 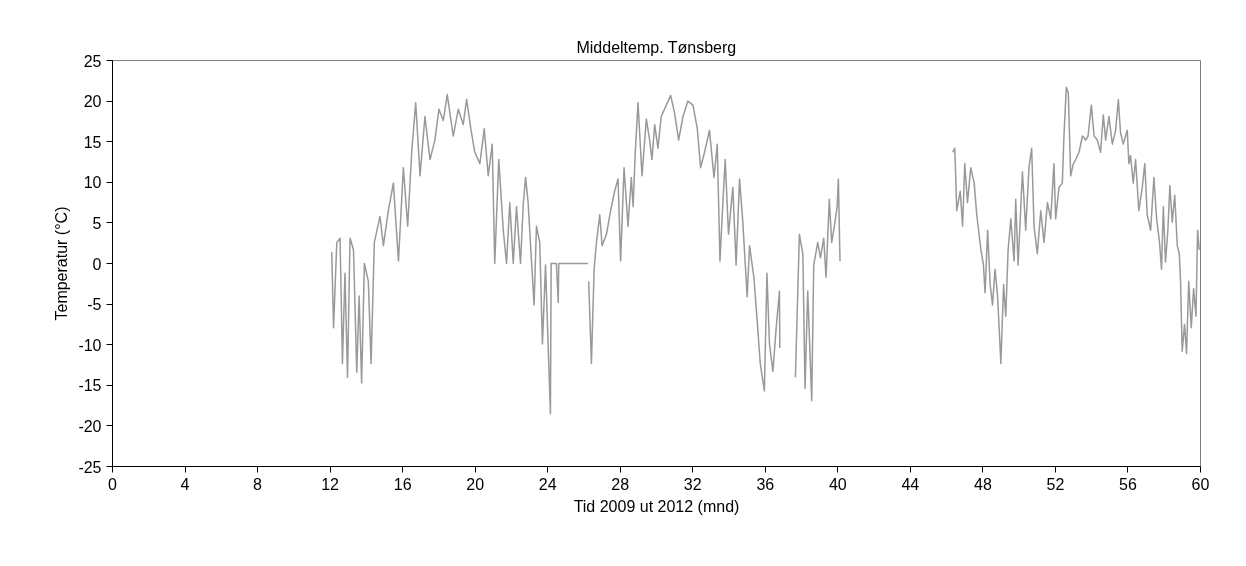 I want to click on x-tick-label: 24, so click(x=547, y=484).